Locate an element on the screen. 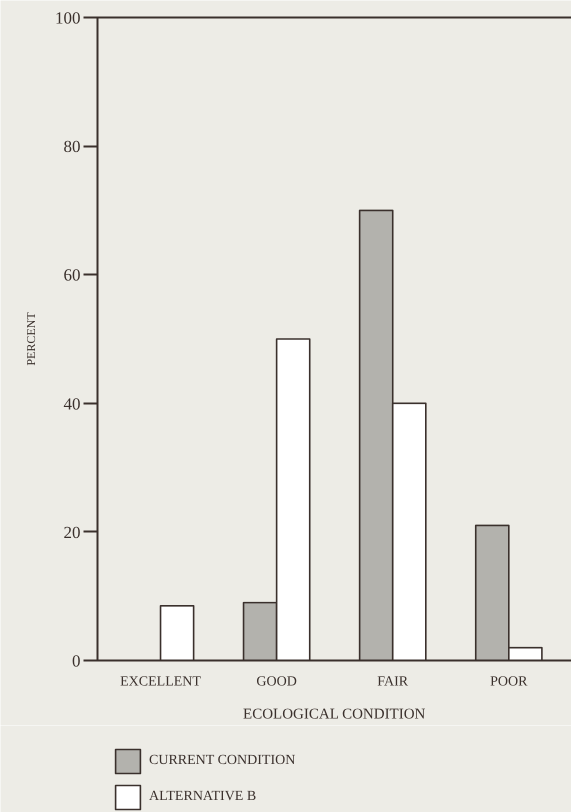  y-tick-label: 20 is located at coordinates (72, 532).